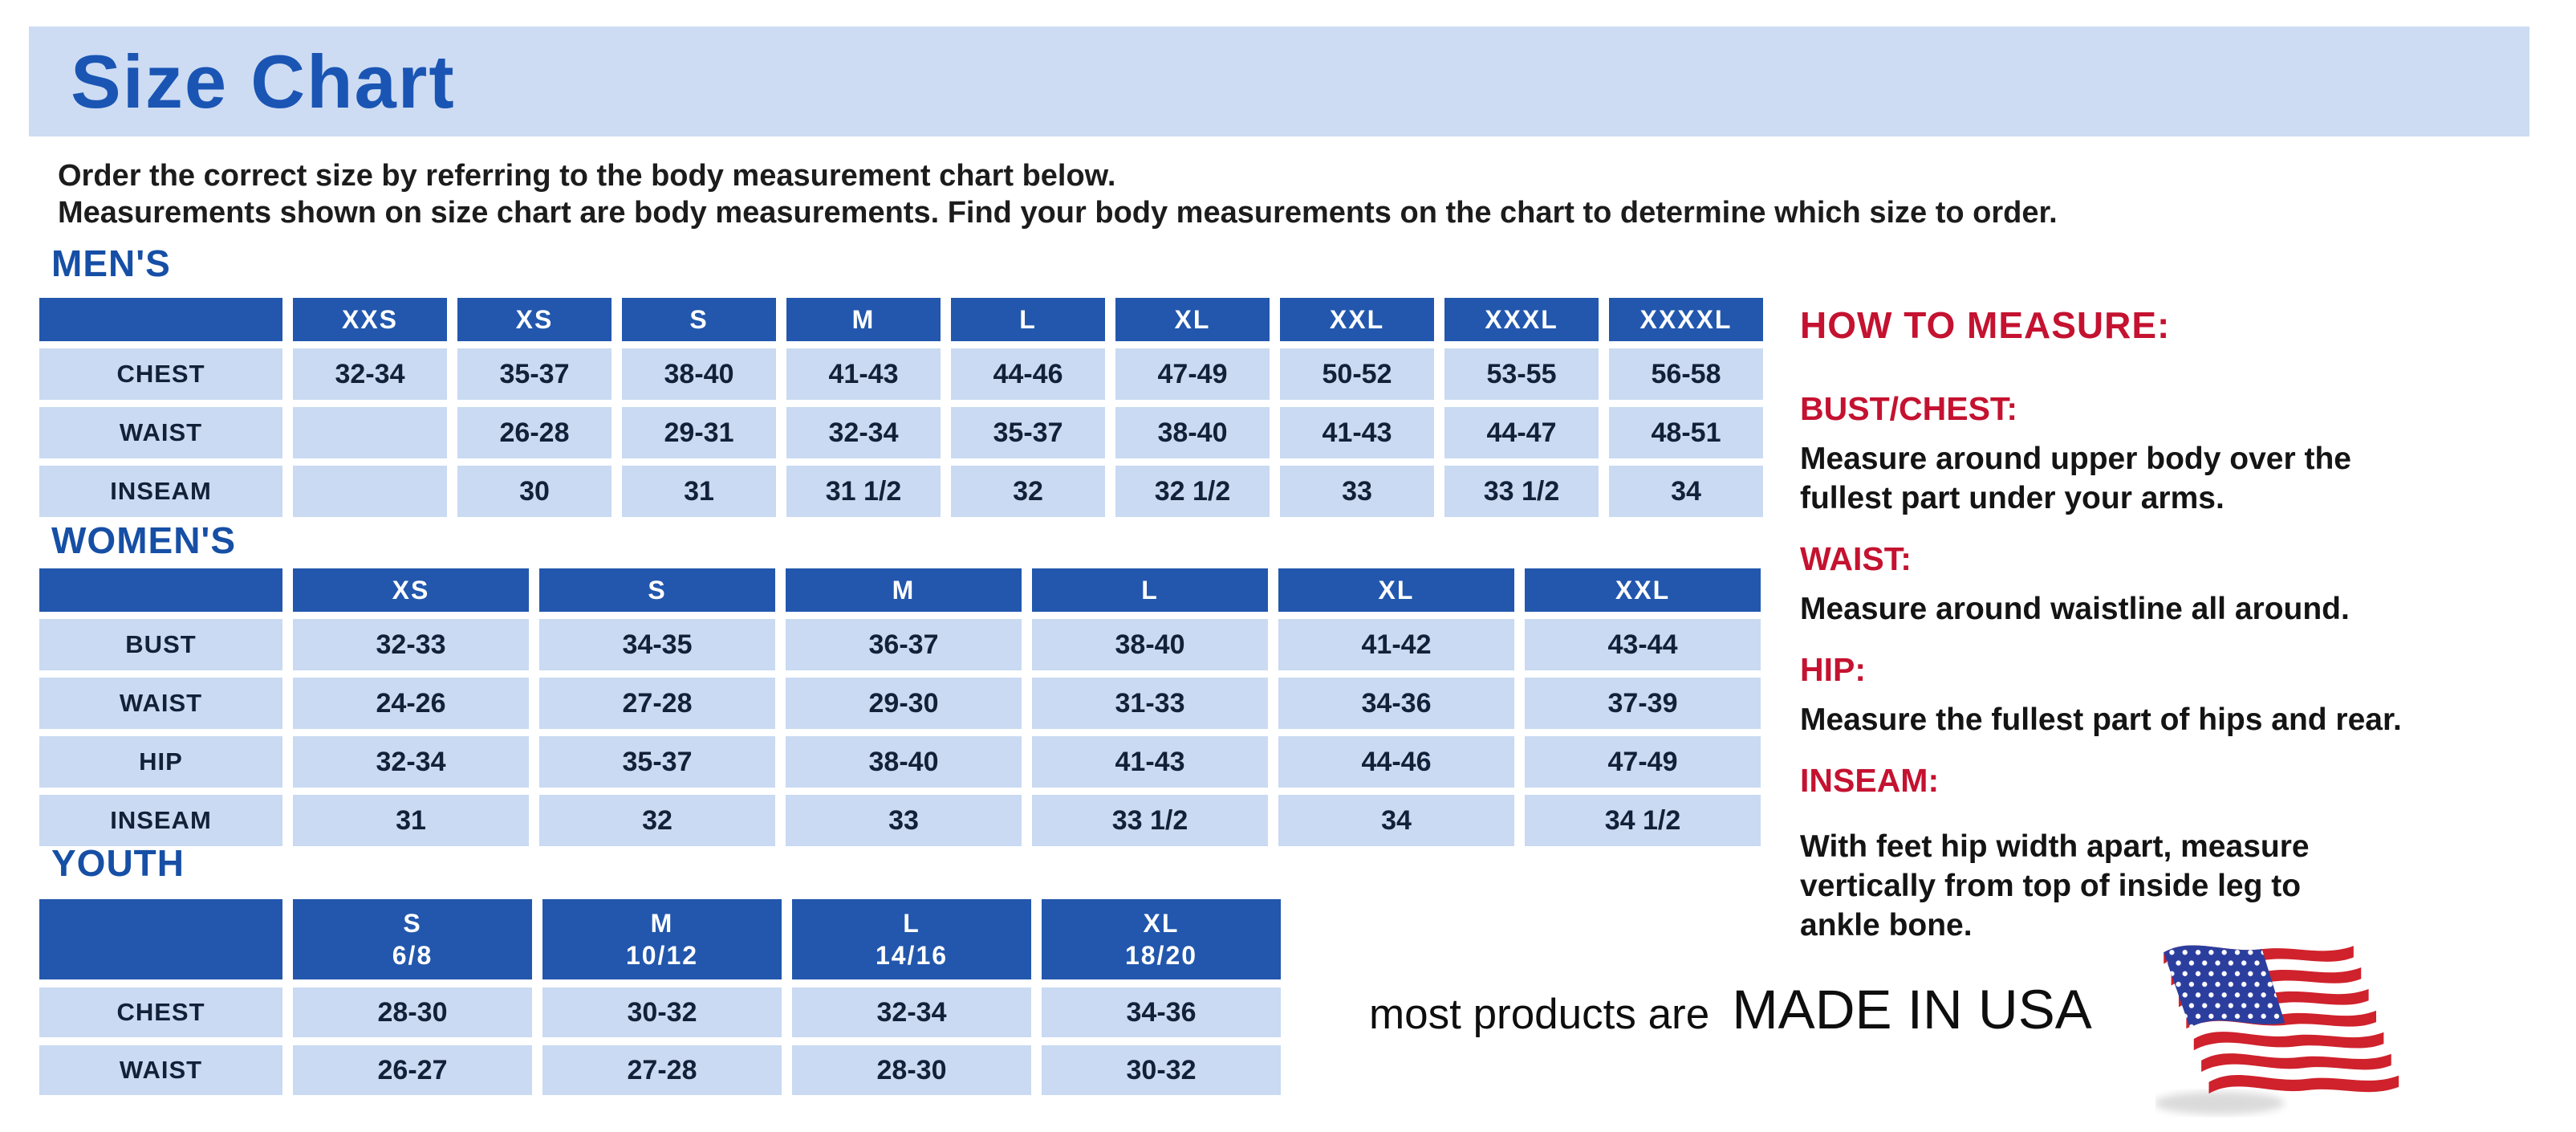 The height and width of the screenshot is (1132, 2576). What do you see at coordinates (1192, 491) in the screenshot?
I see `value-cell: 32 1/2` at bounding box center [1192, 491].